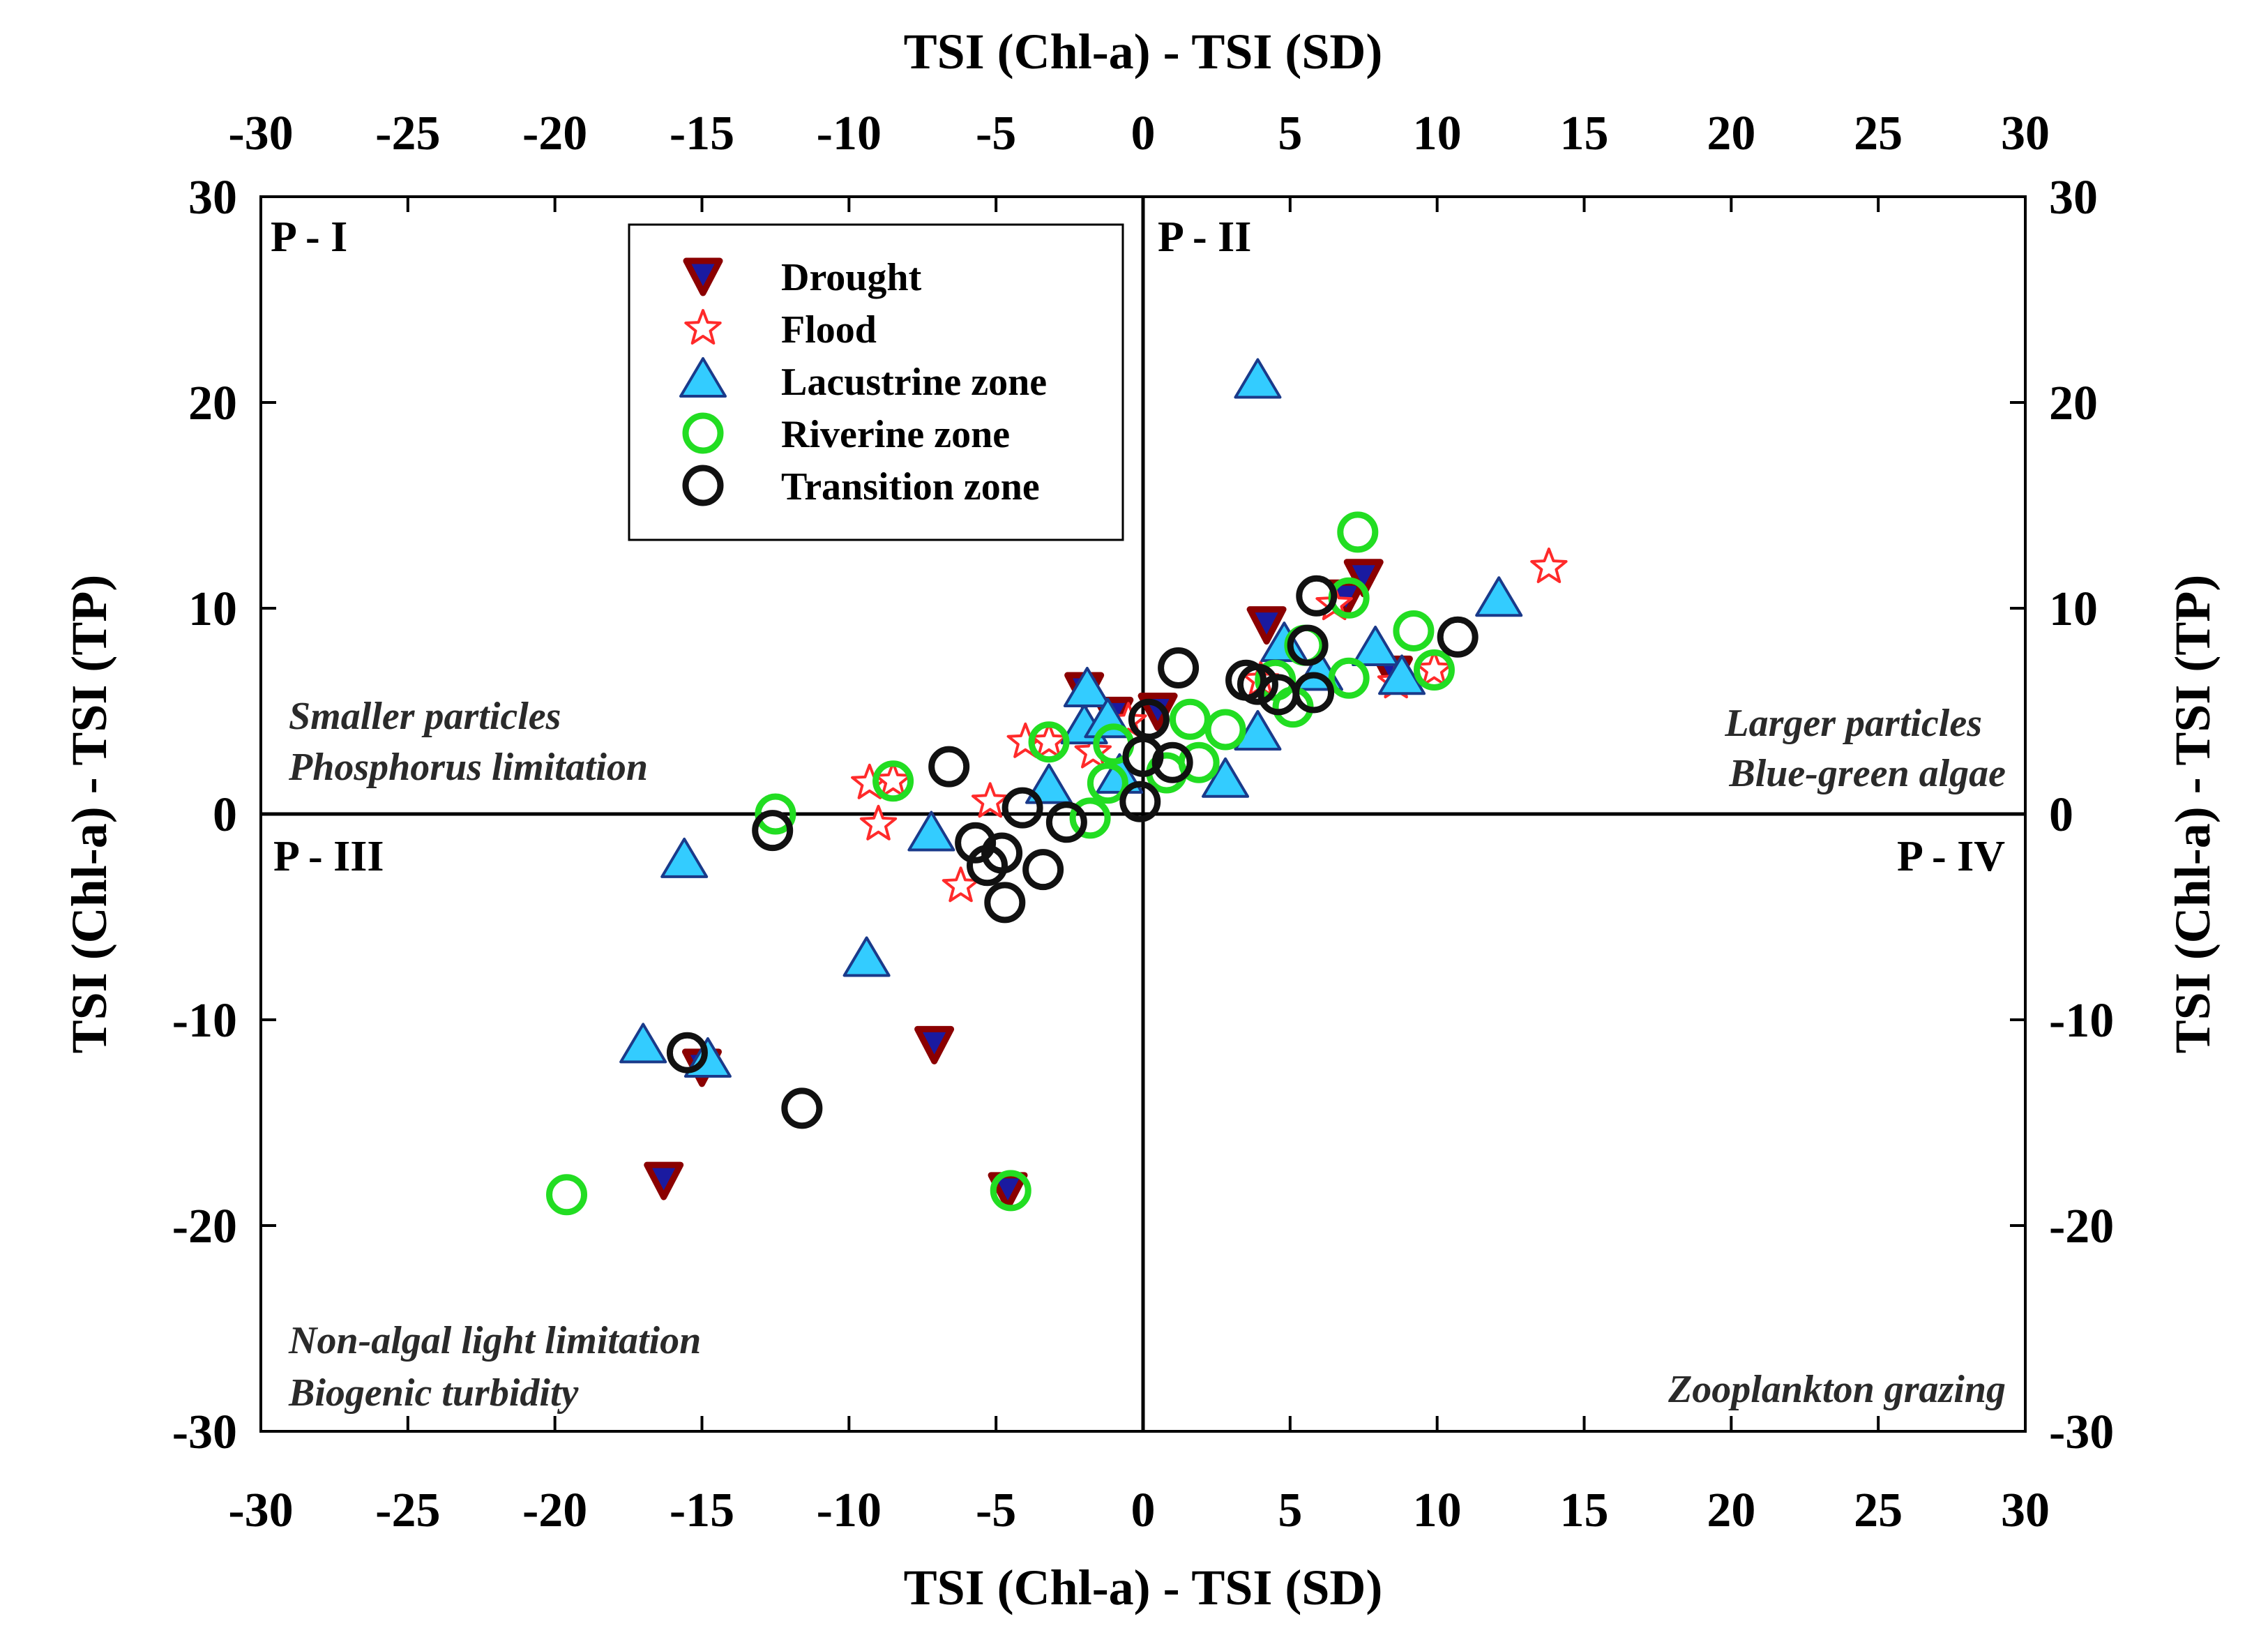 The image size is (2268, 1635). Describe the element at coordinates (260, 1510) in the screenshot. I see `x-tick-label-bottom: -30` at that location.